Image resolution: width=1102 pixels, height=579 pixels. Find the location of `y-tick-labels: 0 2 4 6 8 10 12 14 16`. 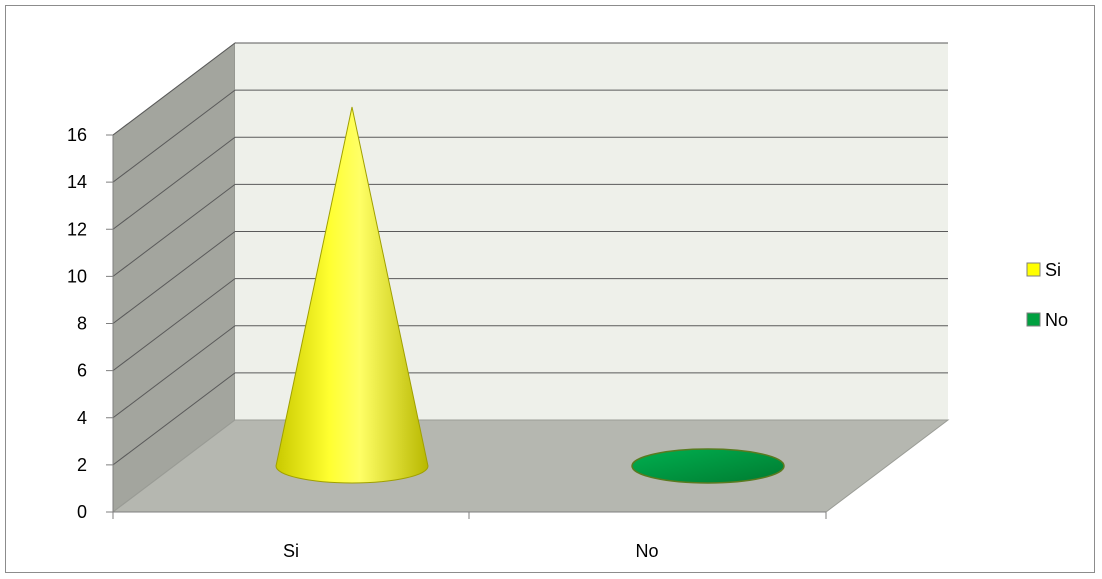

y-tick-labels: 0 2 4 6 8 10 12 14 16 is located at coordinates (90, 323).